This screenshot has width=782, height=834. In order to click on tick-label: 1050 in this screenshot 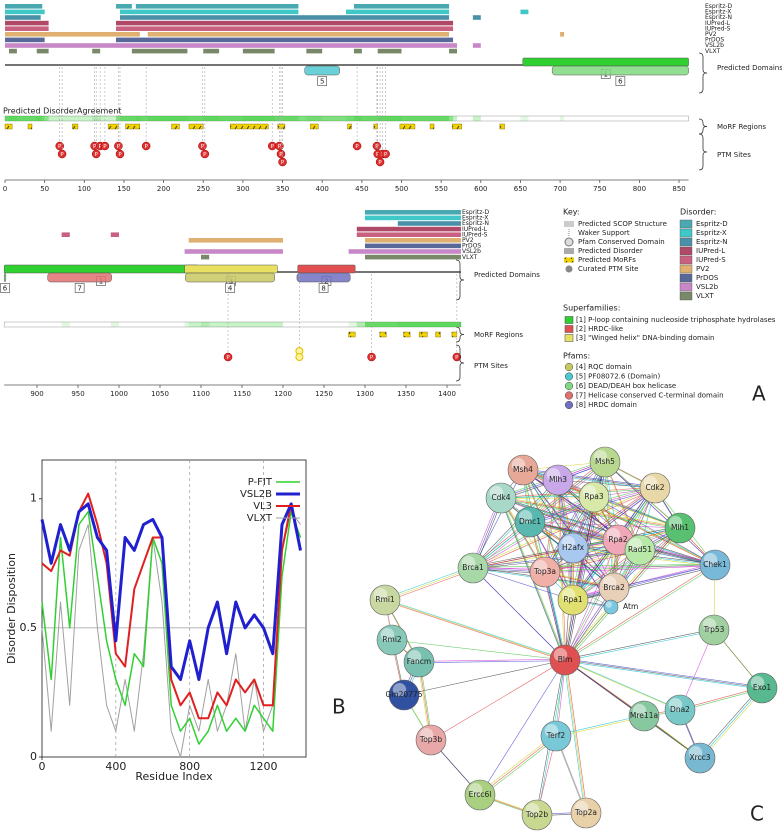, I will do `click(160, 394)`.